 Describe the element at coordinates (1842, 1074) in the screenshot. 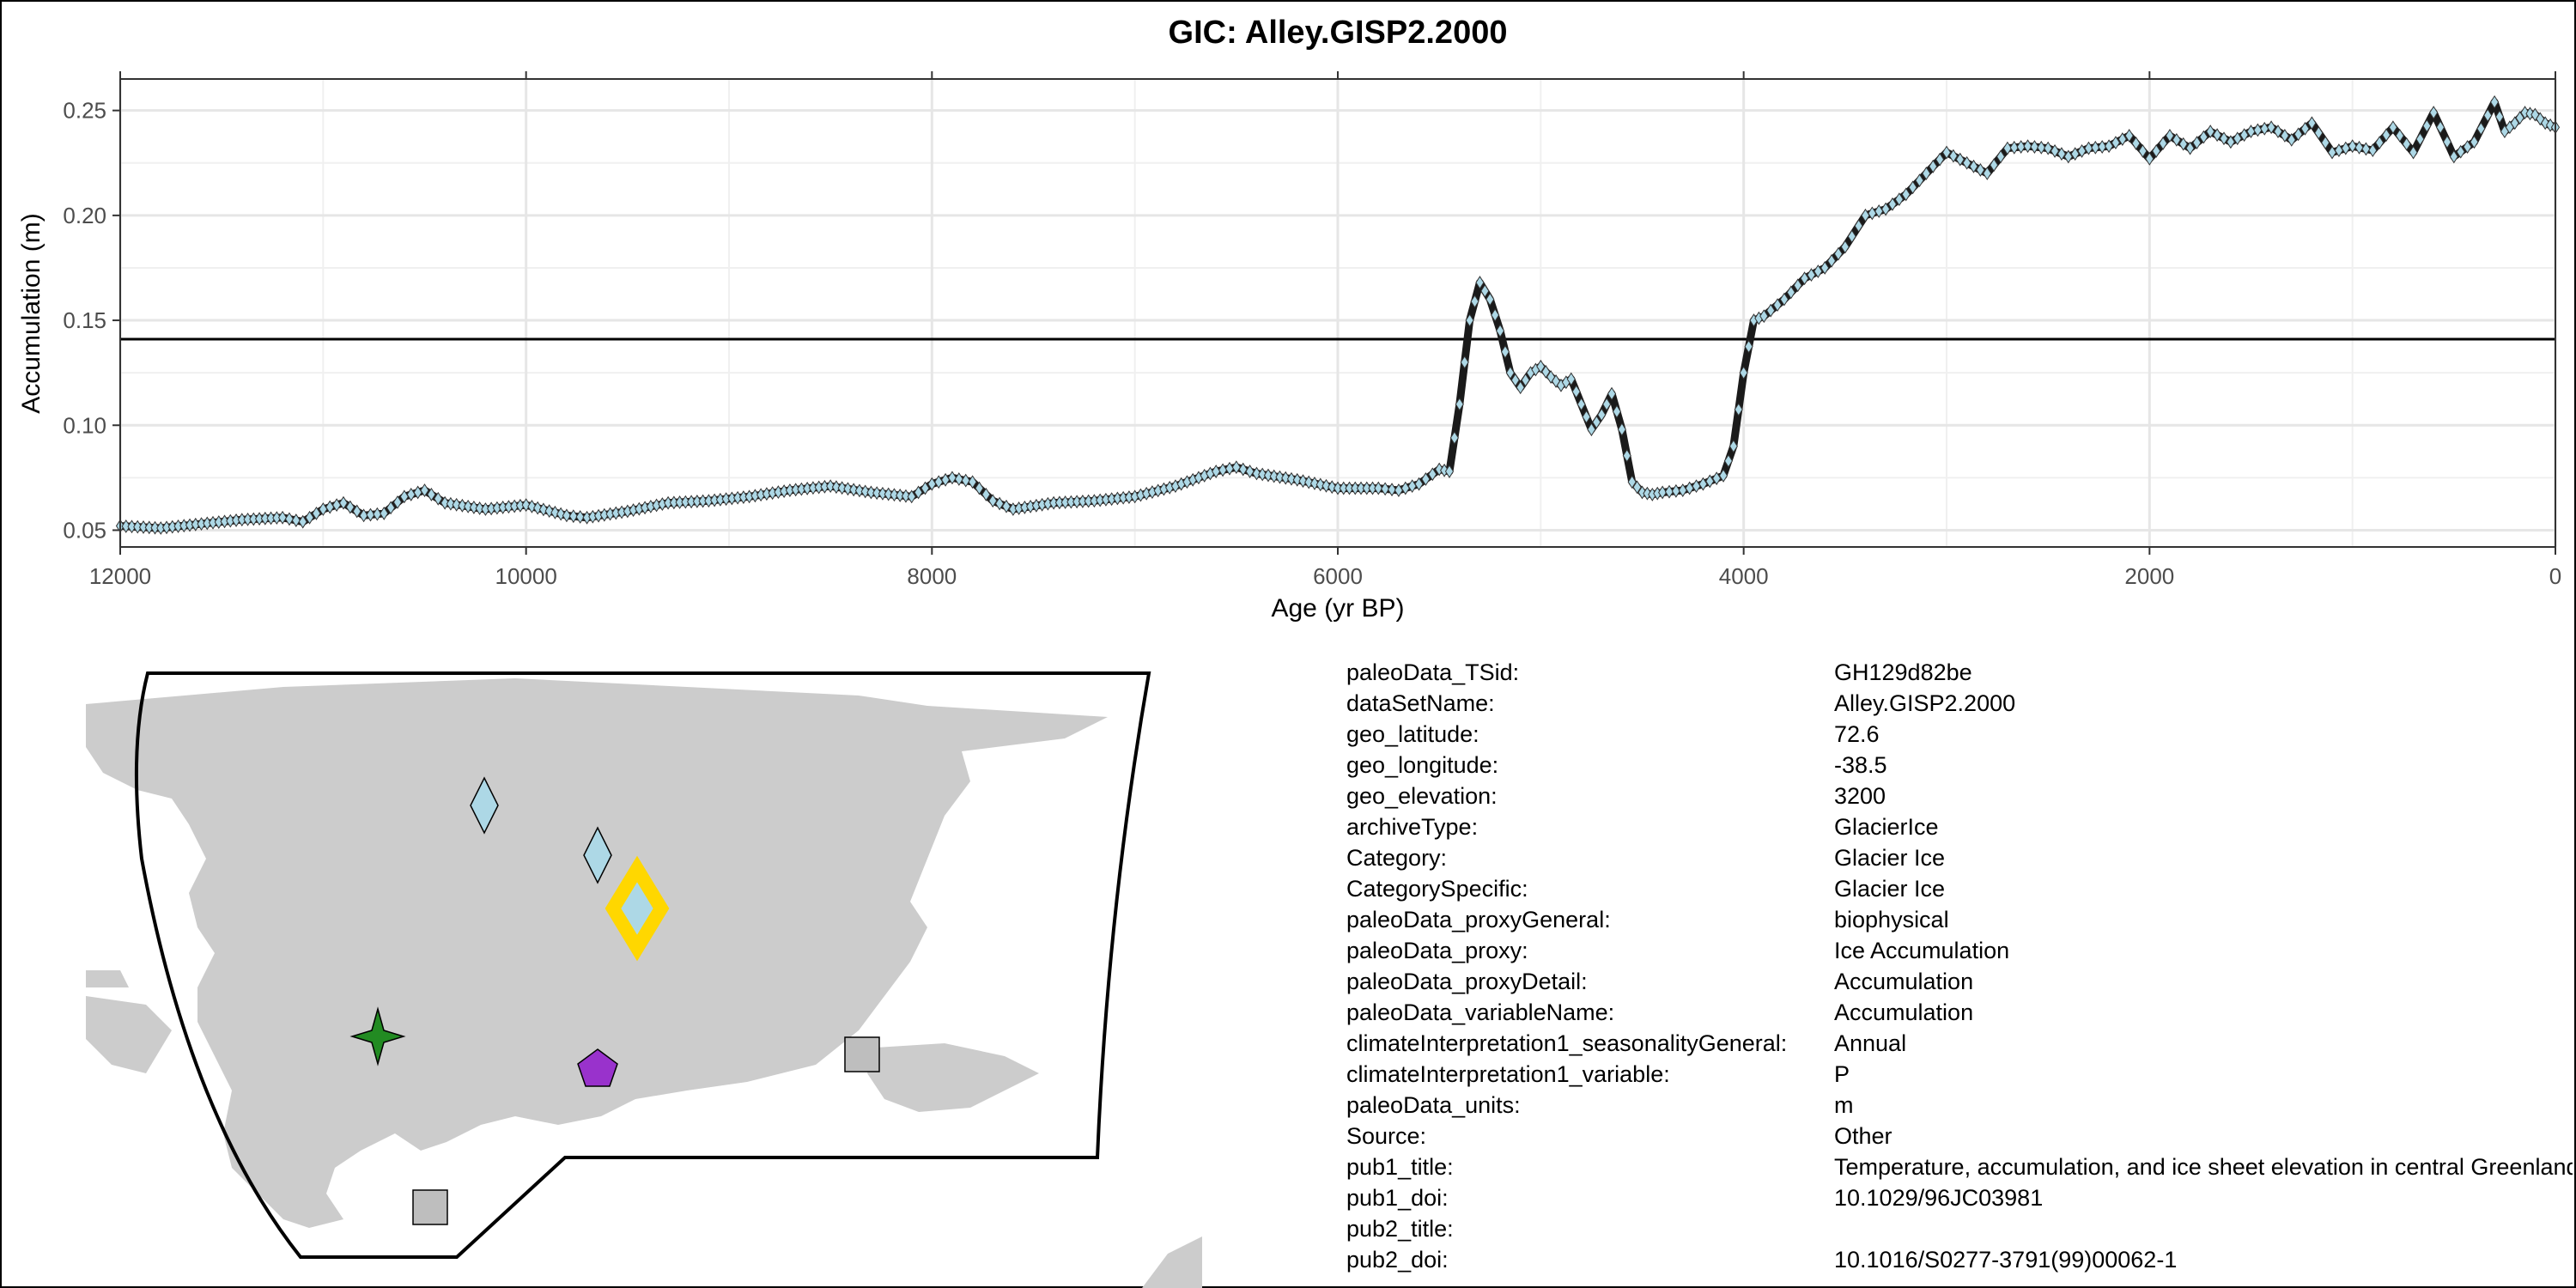

I see `metadata-value: P` at that location.